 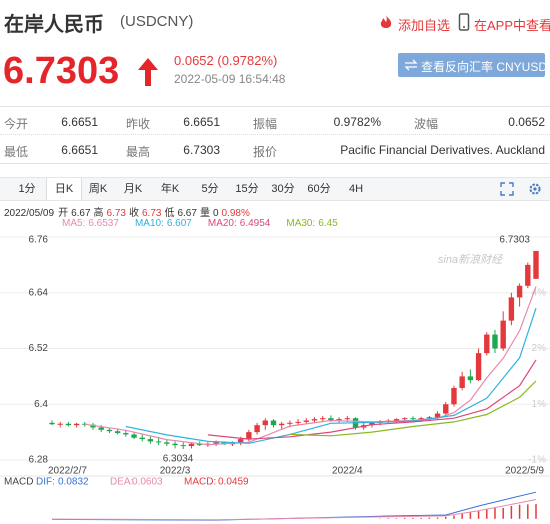 What do you see at coordinates (27, 189) in the screenshot?
I see `tab: 1分` at bounding box center [27, 189].